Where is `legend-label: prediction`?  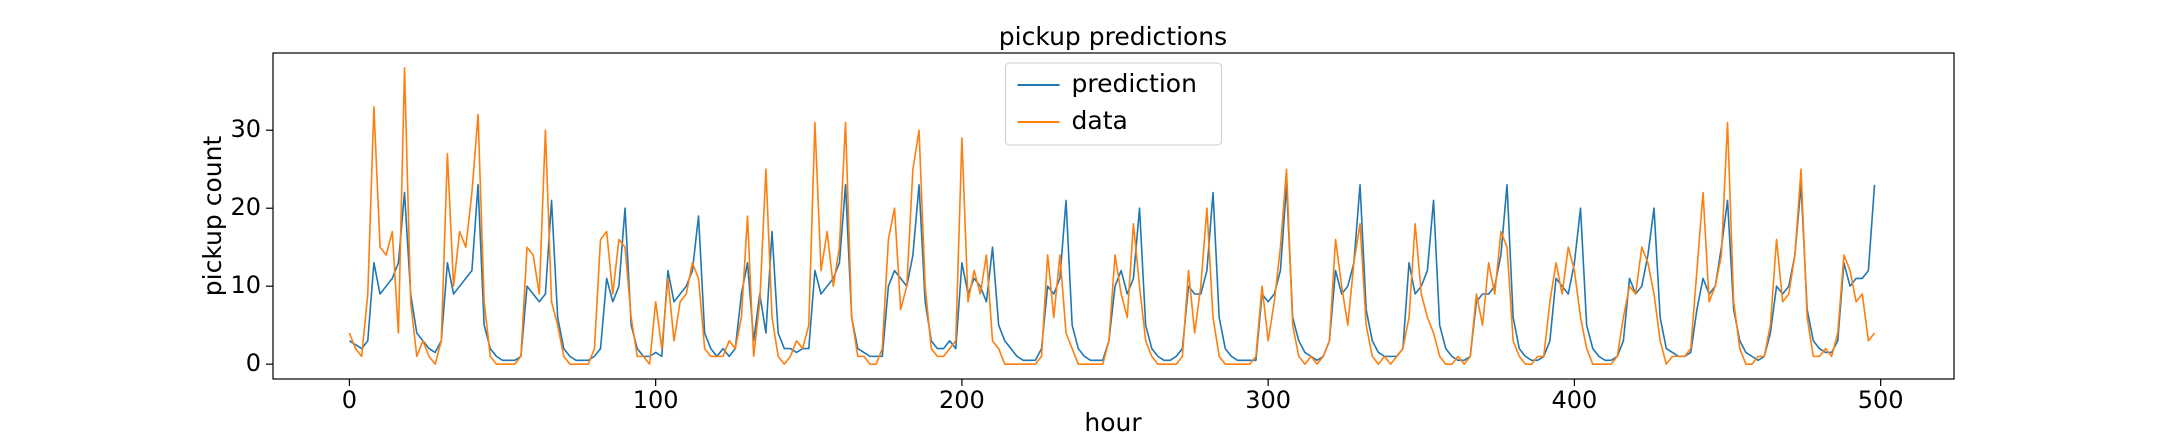 legend-label: prediction is located at coordinates (1134, 83).